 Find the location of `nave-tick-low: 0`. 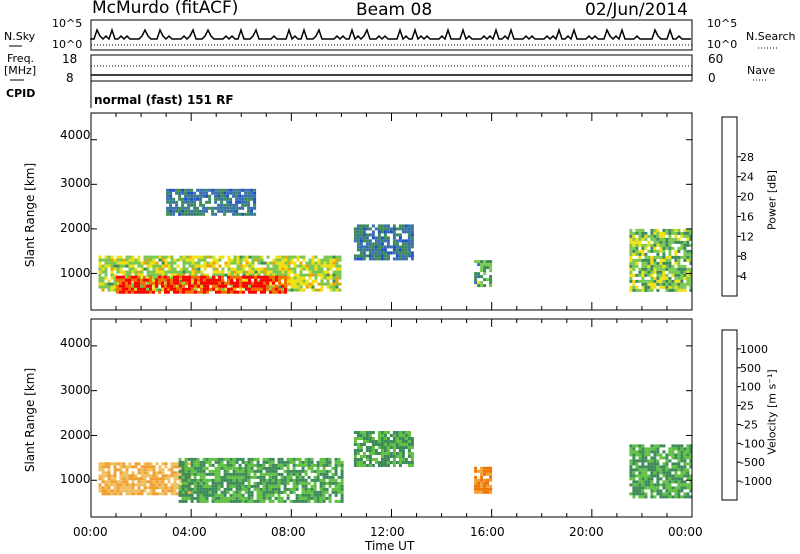

nave-tick-low: 0 is located at coordinates (712, 78).